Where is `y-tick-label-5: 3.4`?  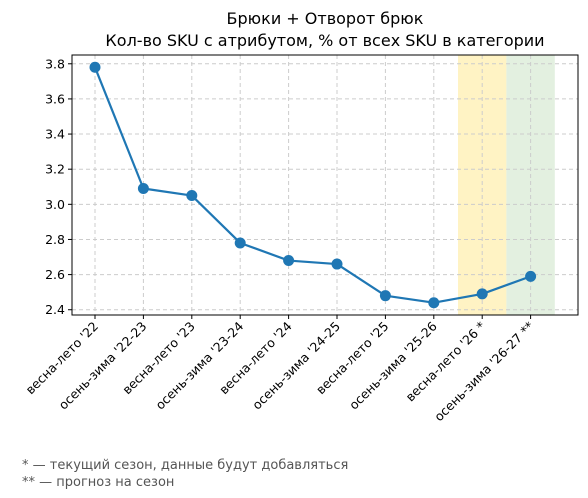 y-tick-label-5: 3.4 is located at coordinates (55, 134).